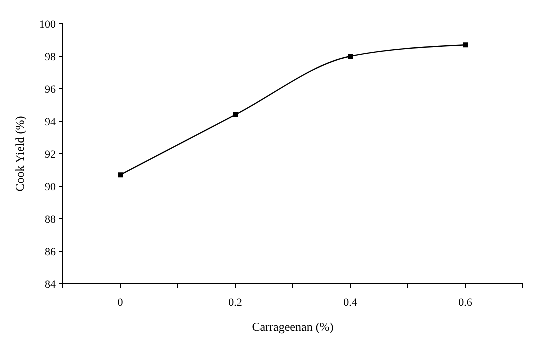 The image size is (558, 345). Describe the element at coordinates (50, 57) in the screenshot. I see `y-tick-label: 98` at that location.